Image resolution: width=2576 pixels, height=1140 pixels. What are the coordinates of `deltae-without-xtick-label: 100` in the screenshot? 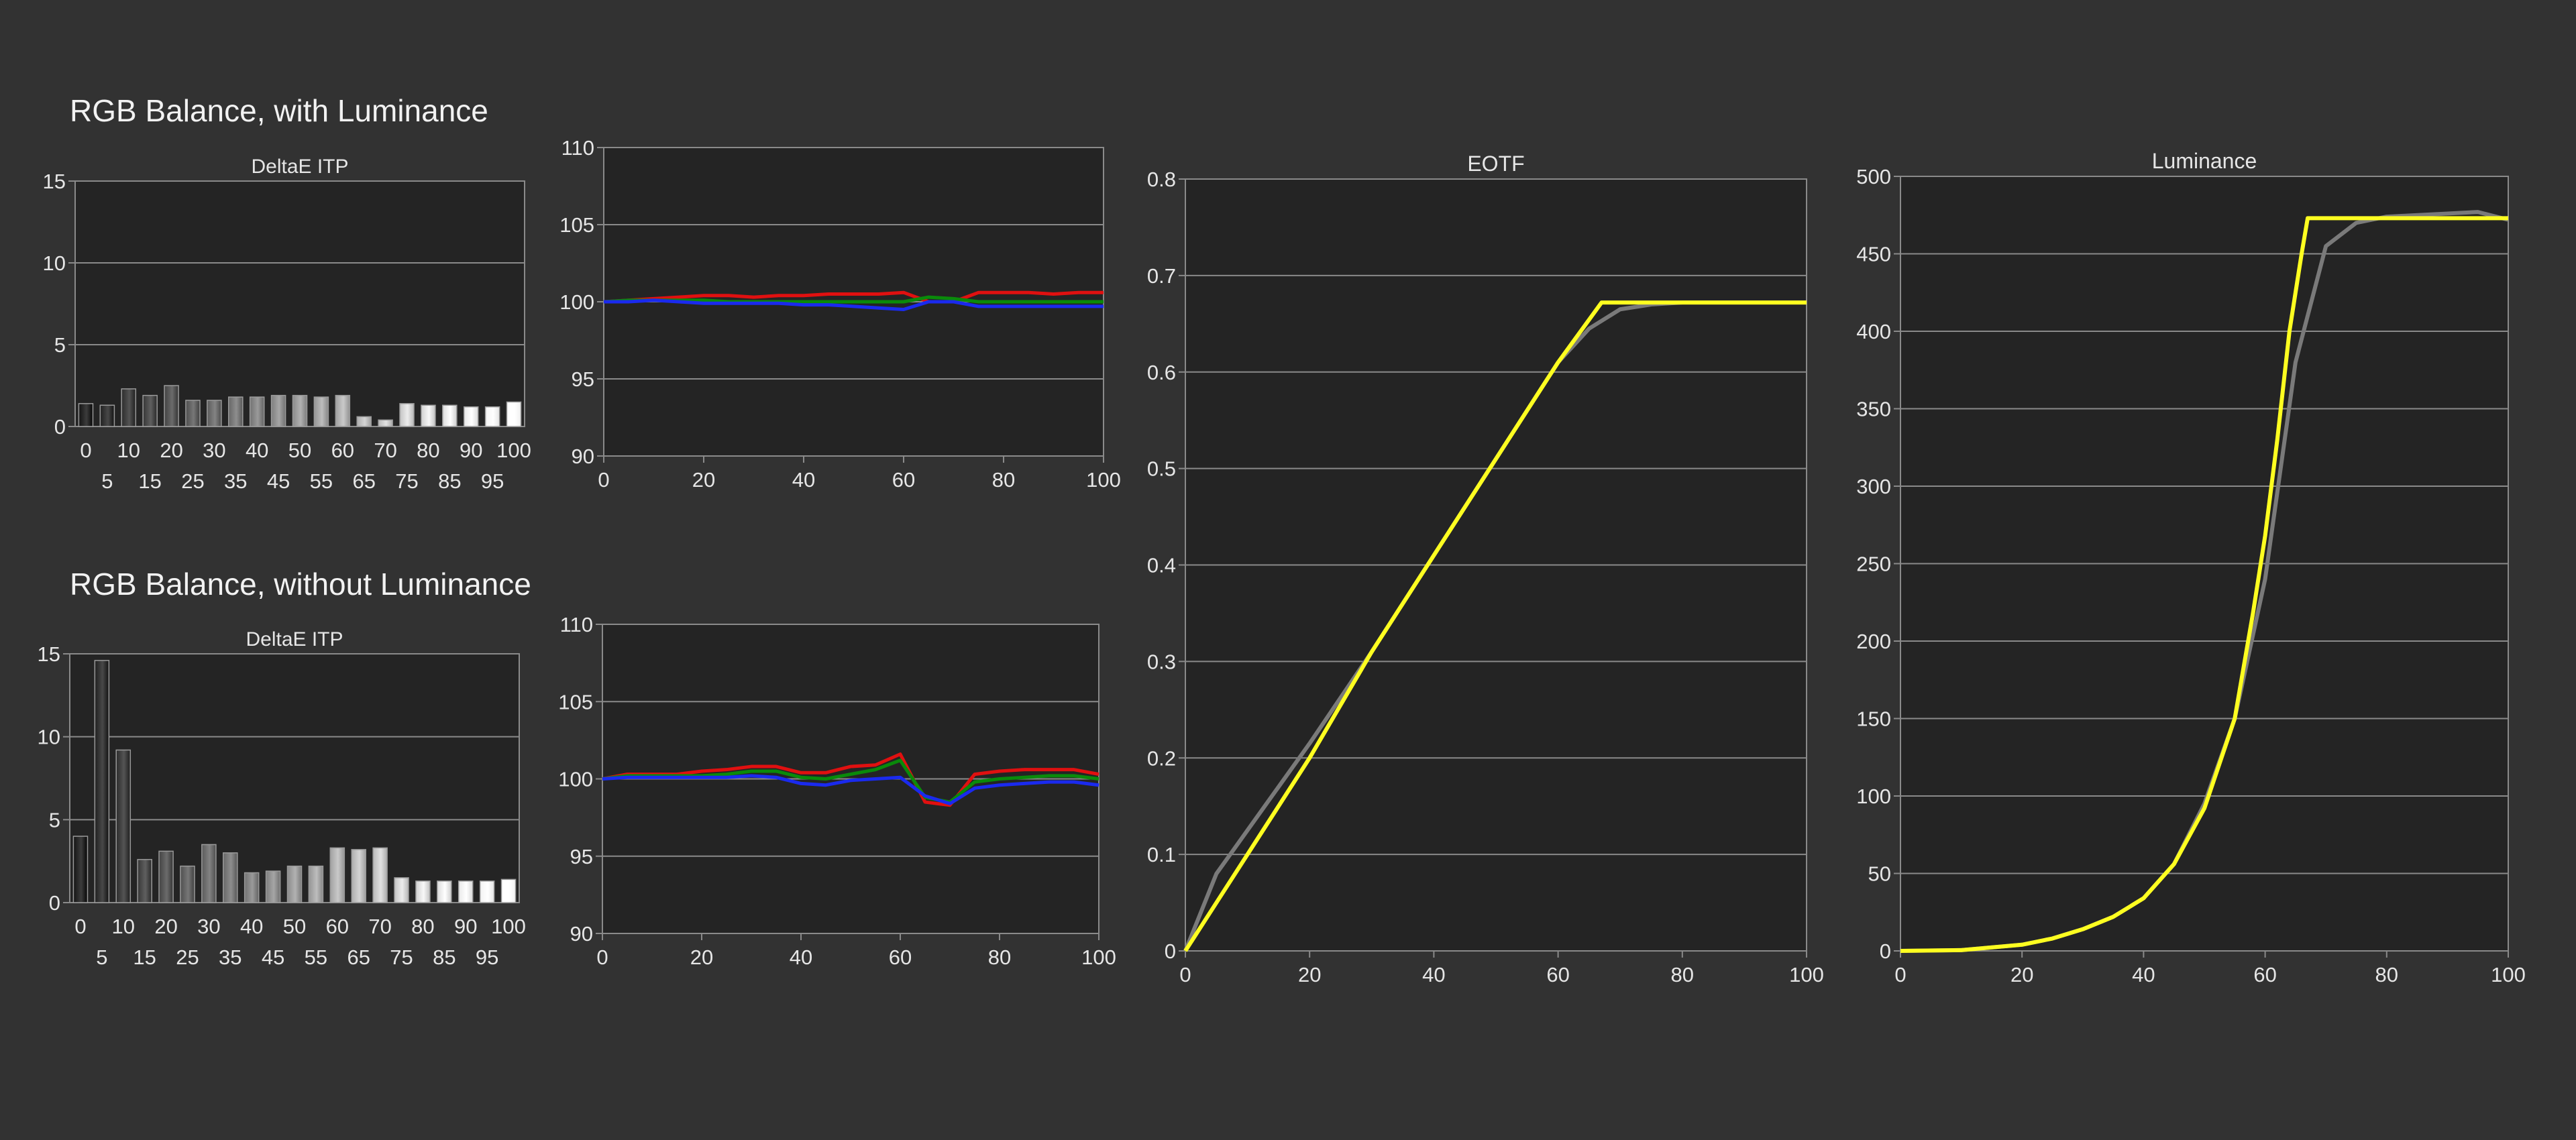 It's located at (508, 926).